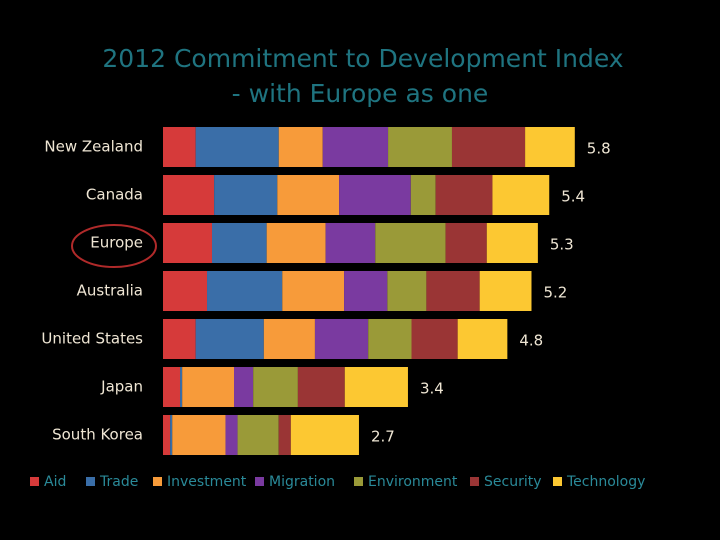 This screenshot has height=540, width=720. I want to click on total-label: 4.8, so click(531, 341).